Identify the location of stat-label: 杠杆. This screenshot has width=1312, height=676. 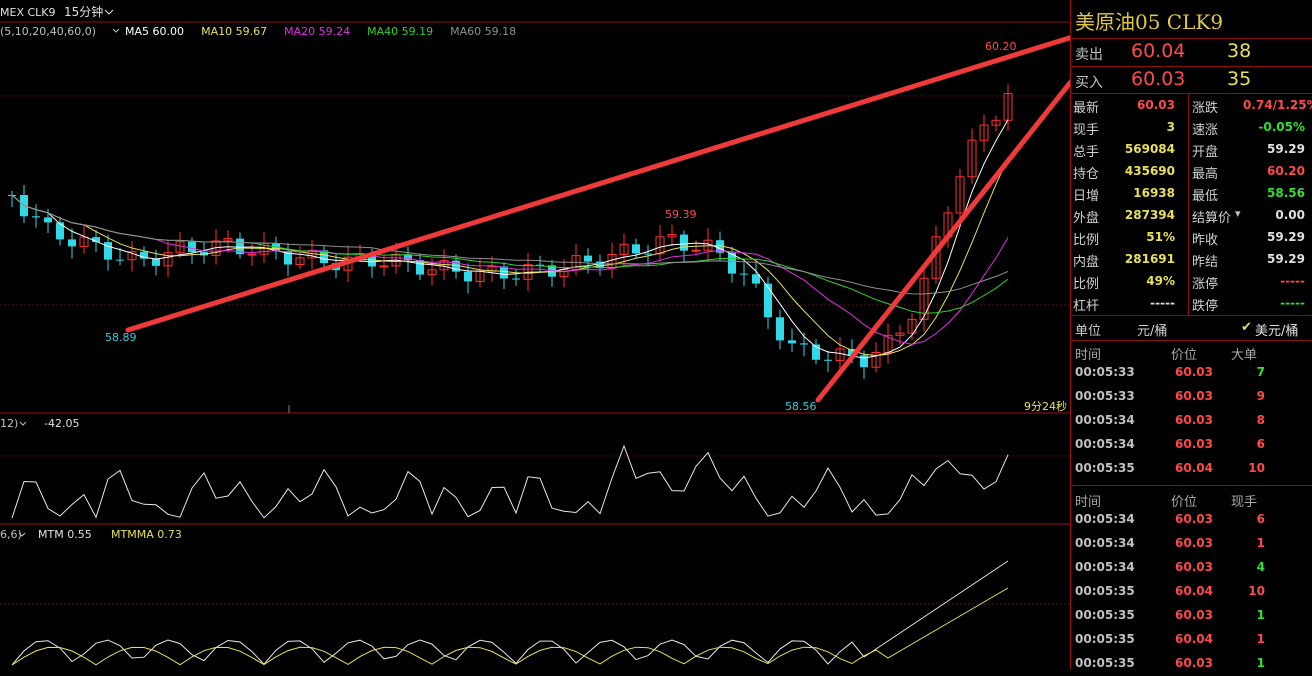
(1086, 306).